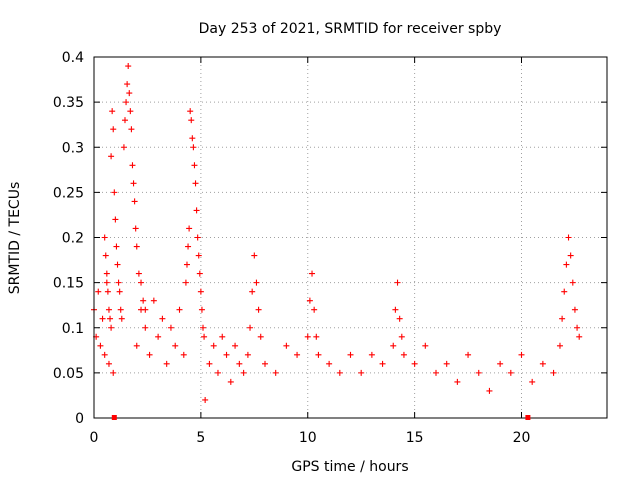 The width and height of the screenshot is (640, 480). Describe the element at coordinates (15, 238) in the screenshot. I see `y-axis-label: SRMTID / TECUs` at that location.